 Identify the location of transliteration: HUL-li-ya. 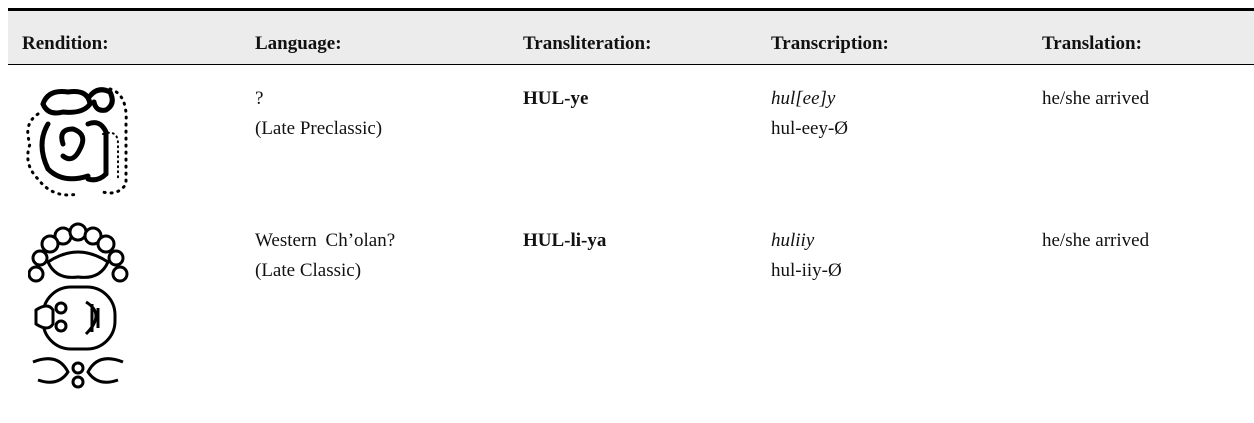
(565, 240).